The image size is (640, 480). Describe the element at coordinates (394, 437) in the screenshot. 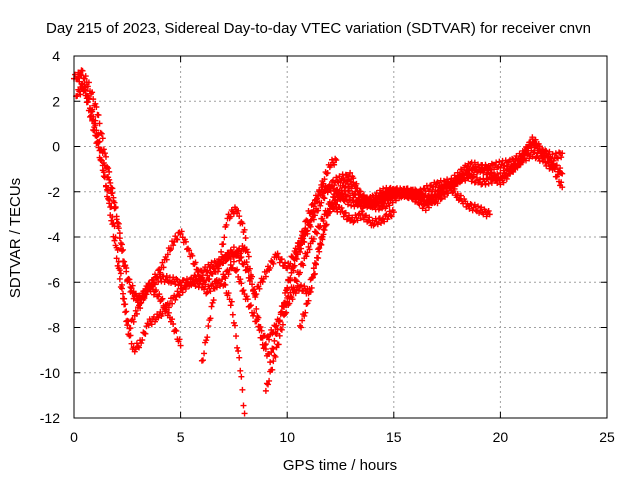

I see `x-tick-label: 15` at that location.